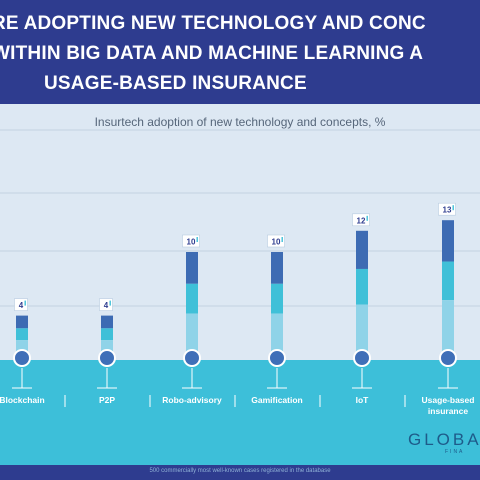  I want to click on category-label-usage-based-insurance: Usage-based, so click(448, 400).